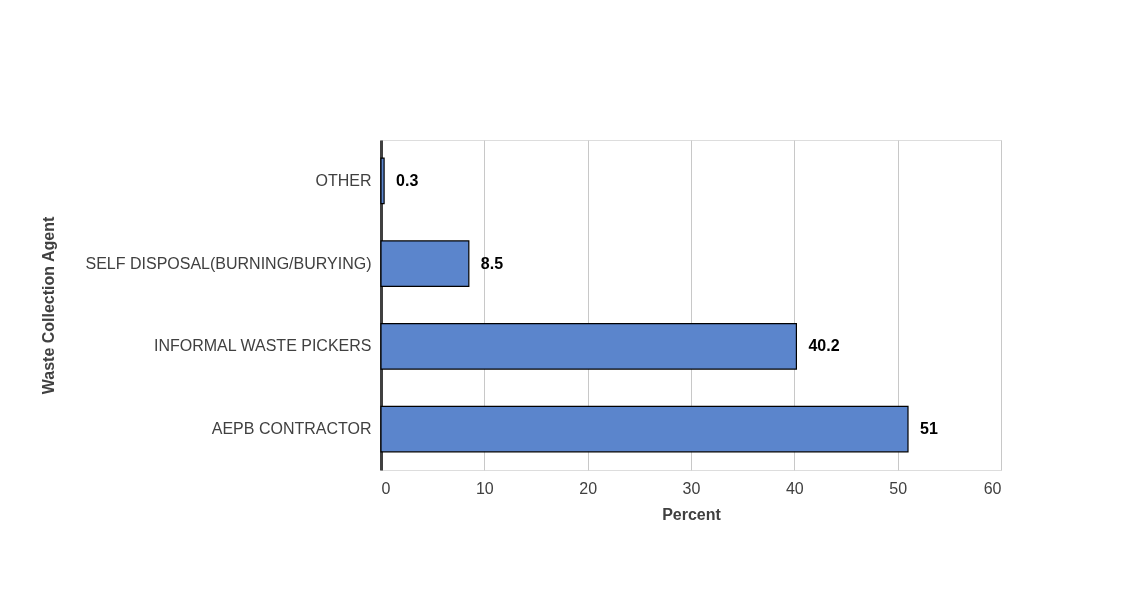  I want to click on data-label: 40.2, so click(824, 346).